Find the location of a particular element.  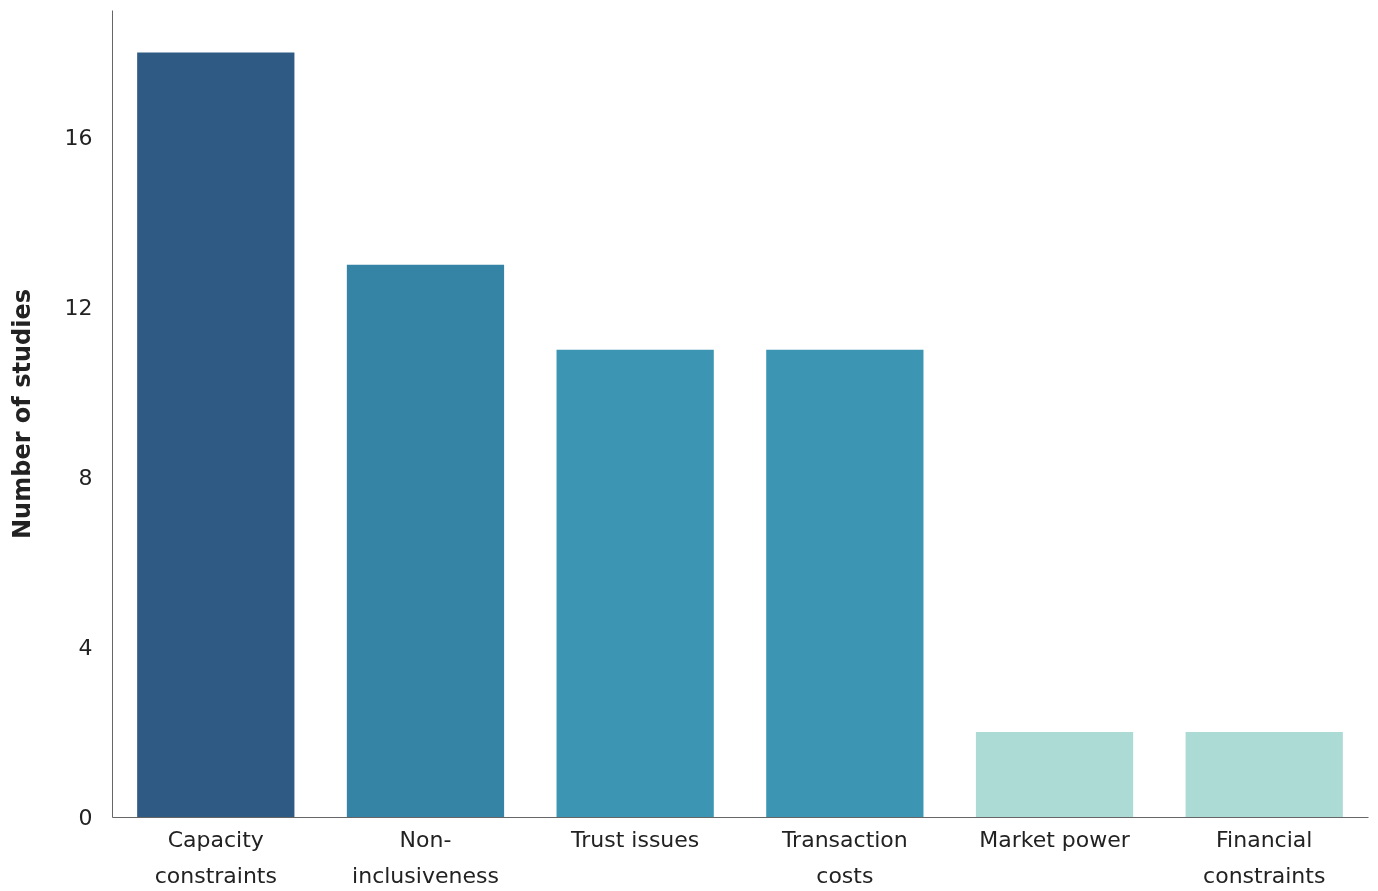

x-tick-label: Trust issues is located at coordinates (635, 839).